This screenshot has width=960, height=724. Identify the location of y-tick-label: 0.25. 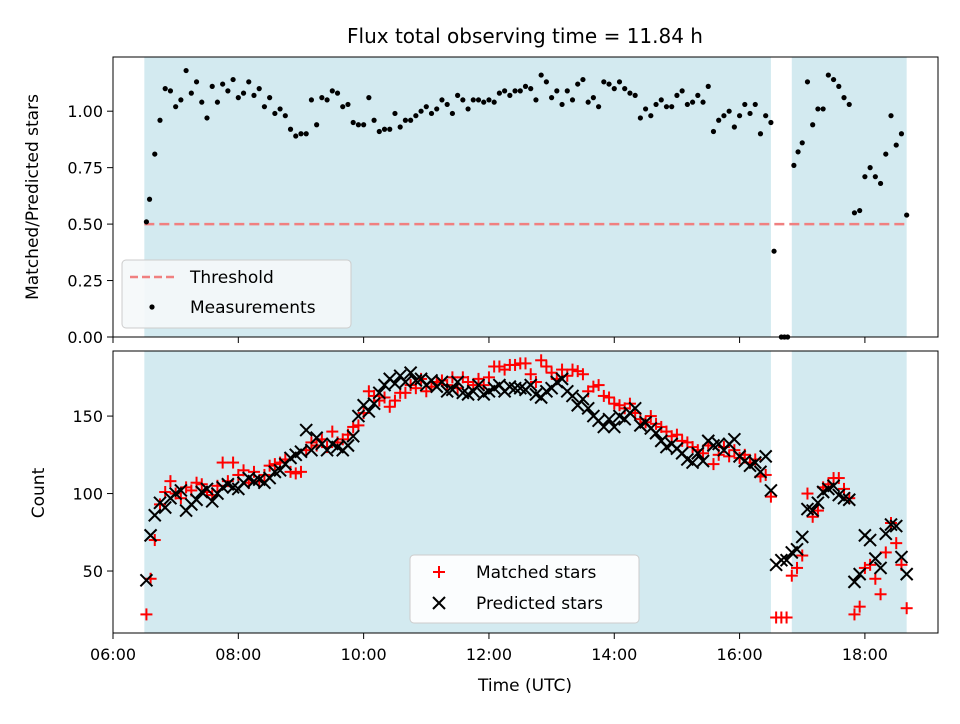
(85, 281).